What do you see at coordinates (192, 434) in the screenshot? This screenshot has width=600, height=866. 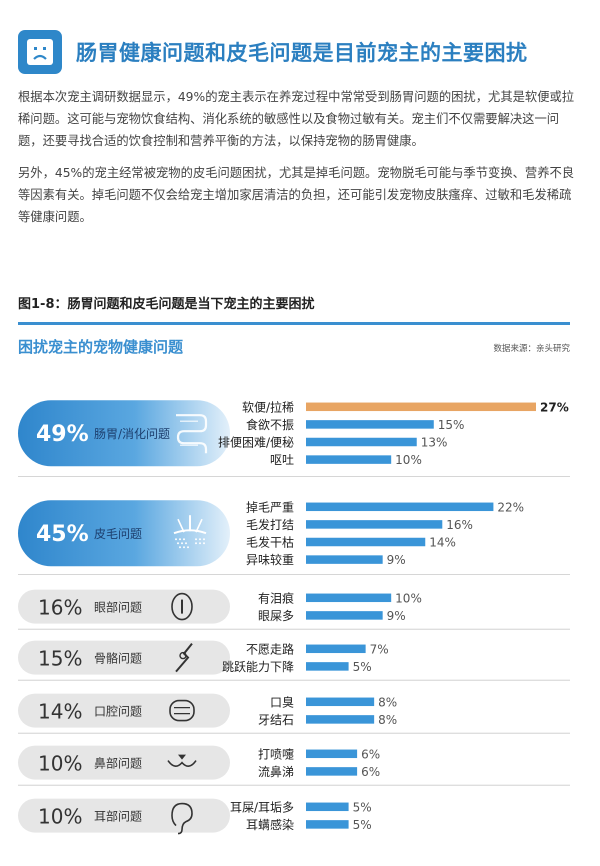 I see `intestine-icon` at bounding box center [192, 434].